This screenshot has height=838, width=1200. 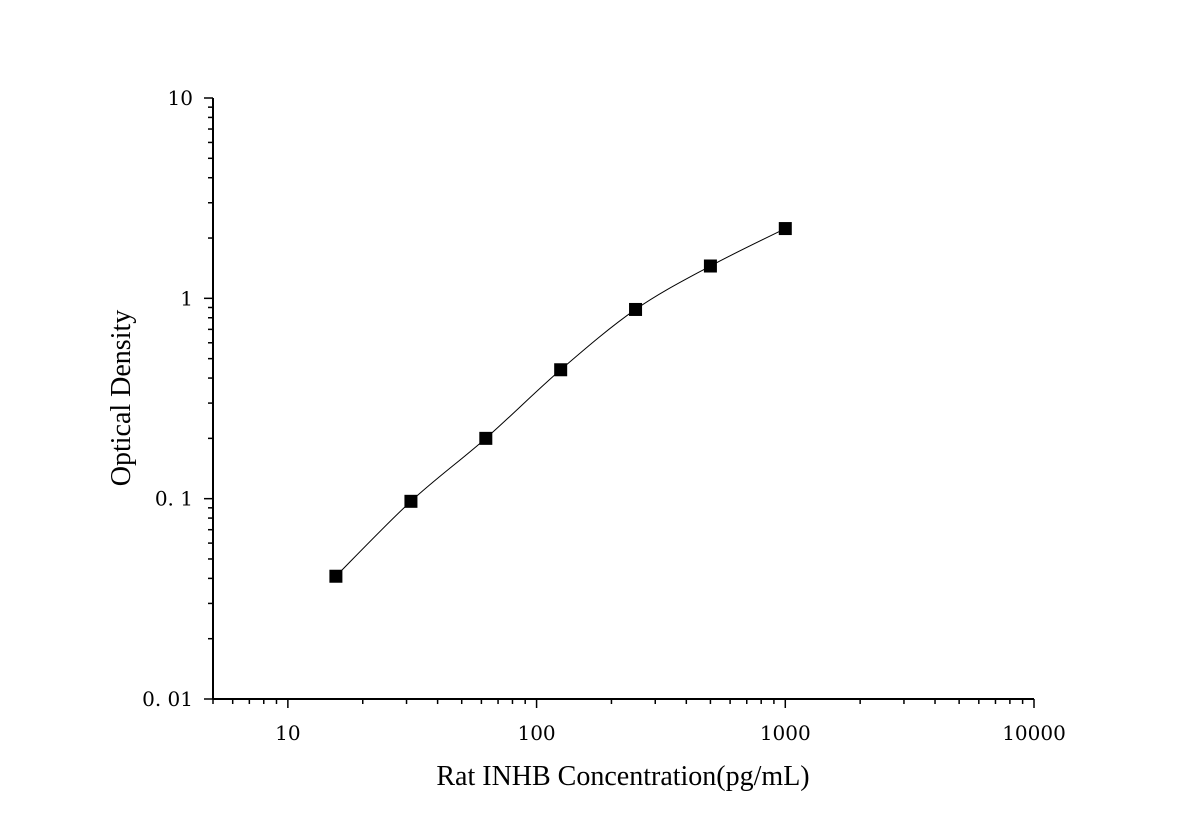 I want to click on x-tick-label: 1000, so click(x=785, y=733).